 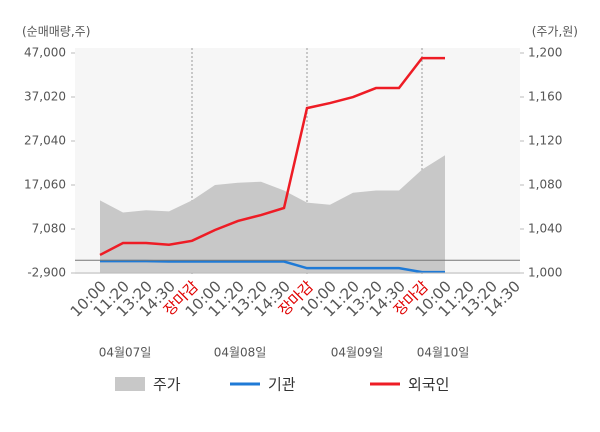 I want to click on y-tick-label: 27,040, so click(x=45, y=141).